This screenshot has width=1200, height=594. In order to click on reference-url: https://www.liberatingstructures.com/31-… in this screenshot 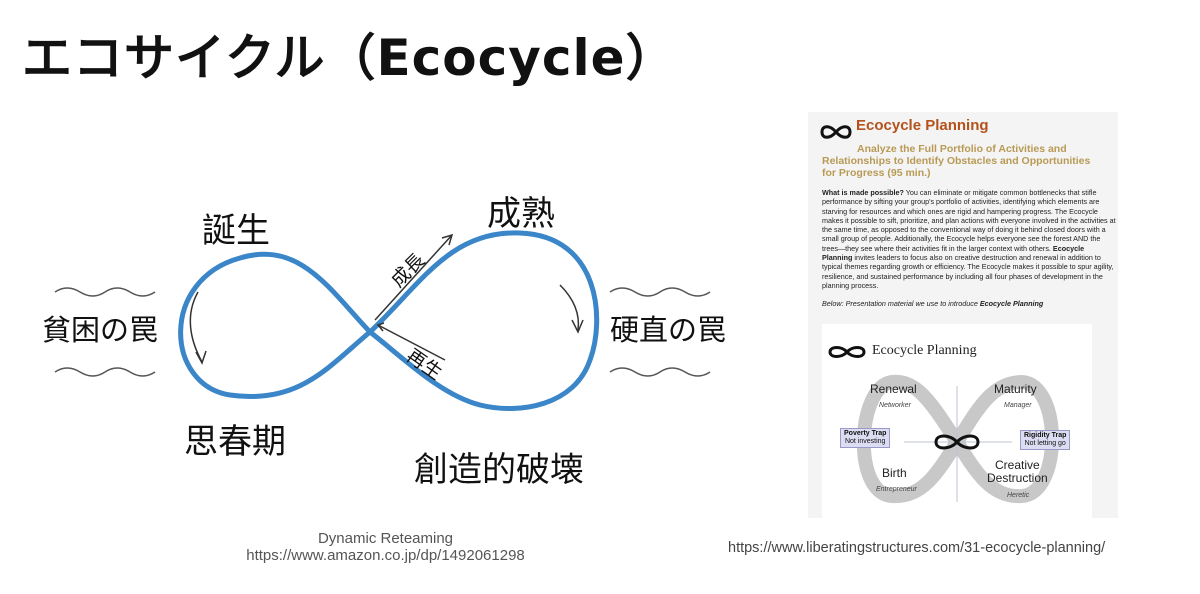, I will do `click(917, 548)`.